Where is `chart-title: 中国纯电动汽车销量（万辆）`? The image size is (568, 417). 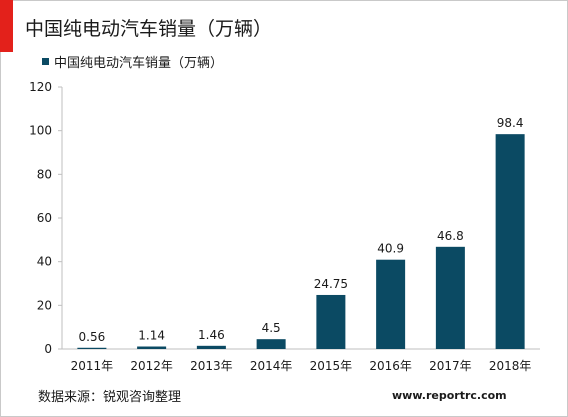 chart-title: 中国纯电动汽车销量（万辆） is located at coordinates (149, 29).